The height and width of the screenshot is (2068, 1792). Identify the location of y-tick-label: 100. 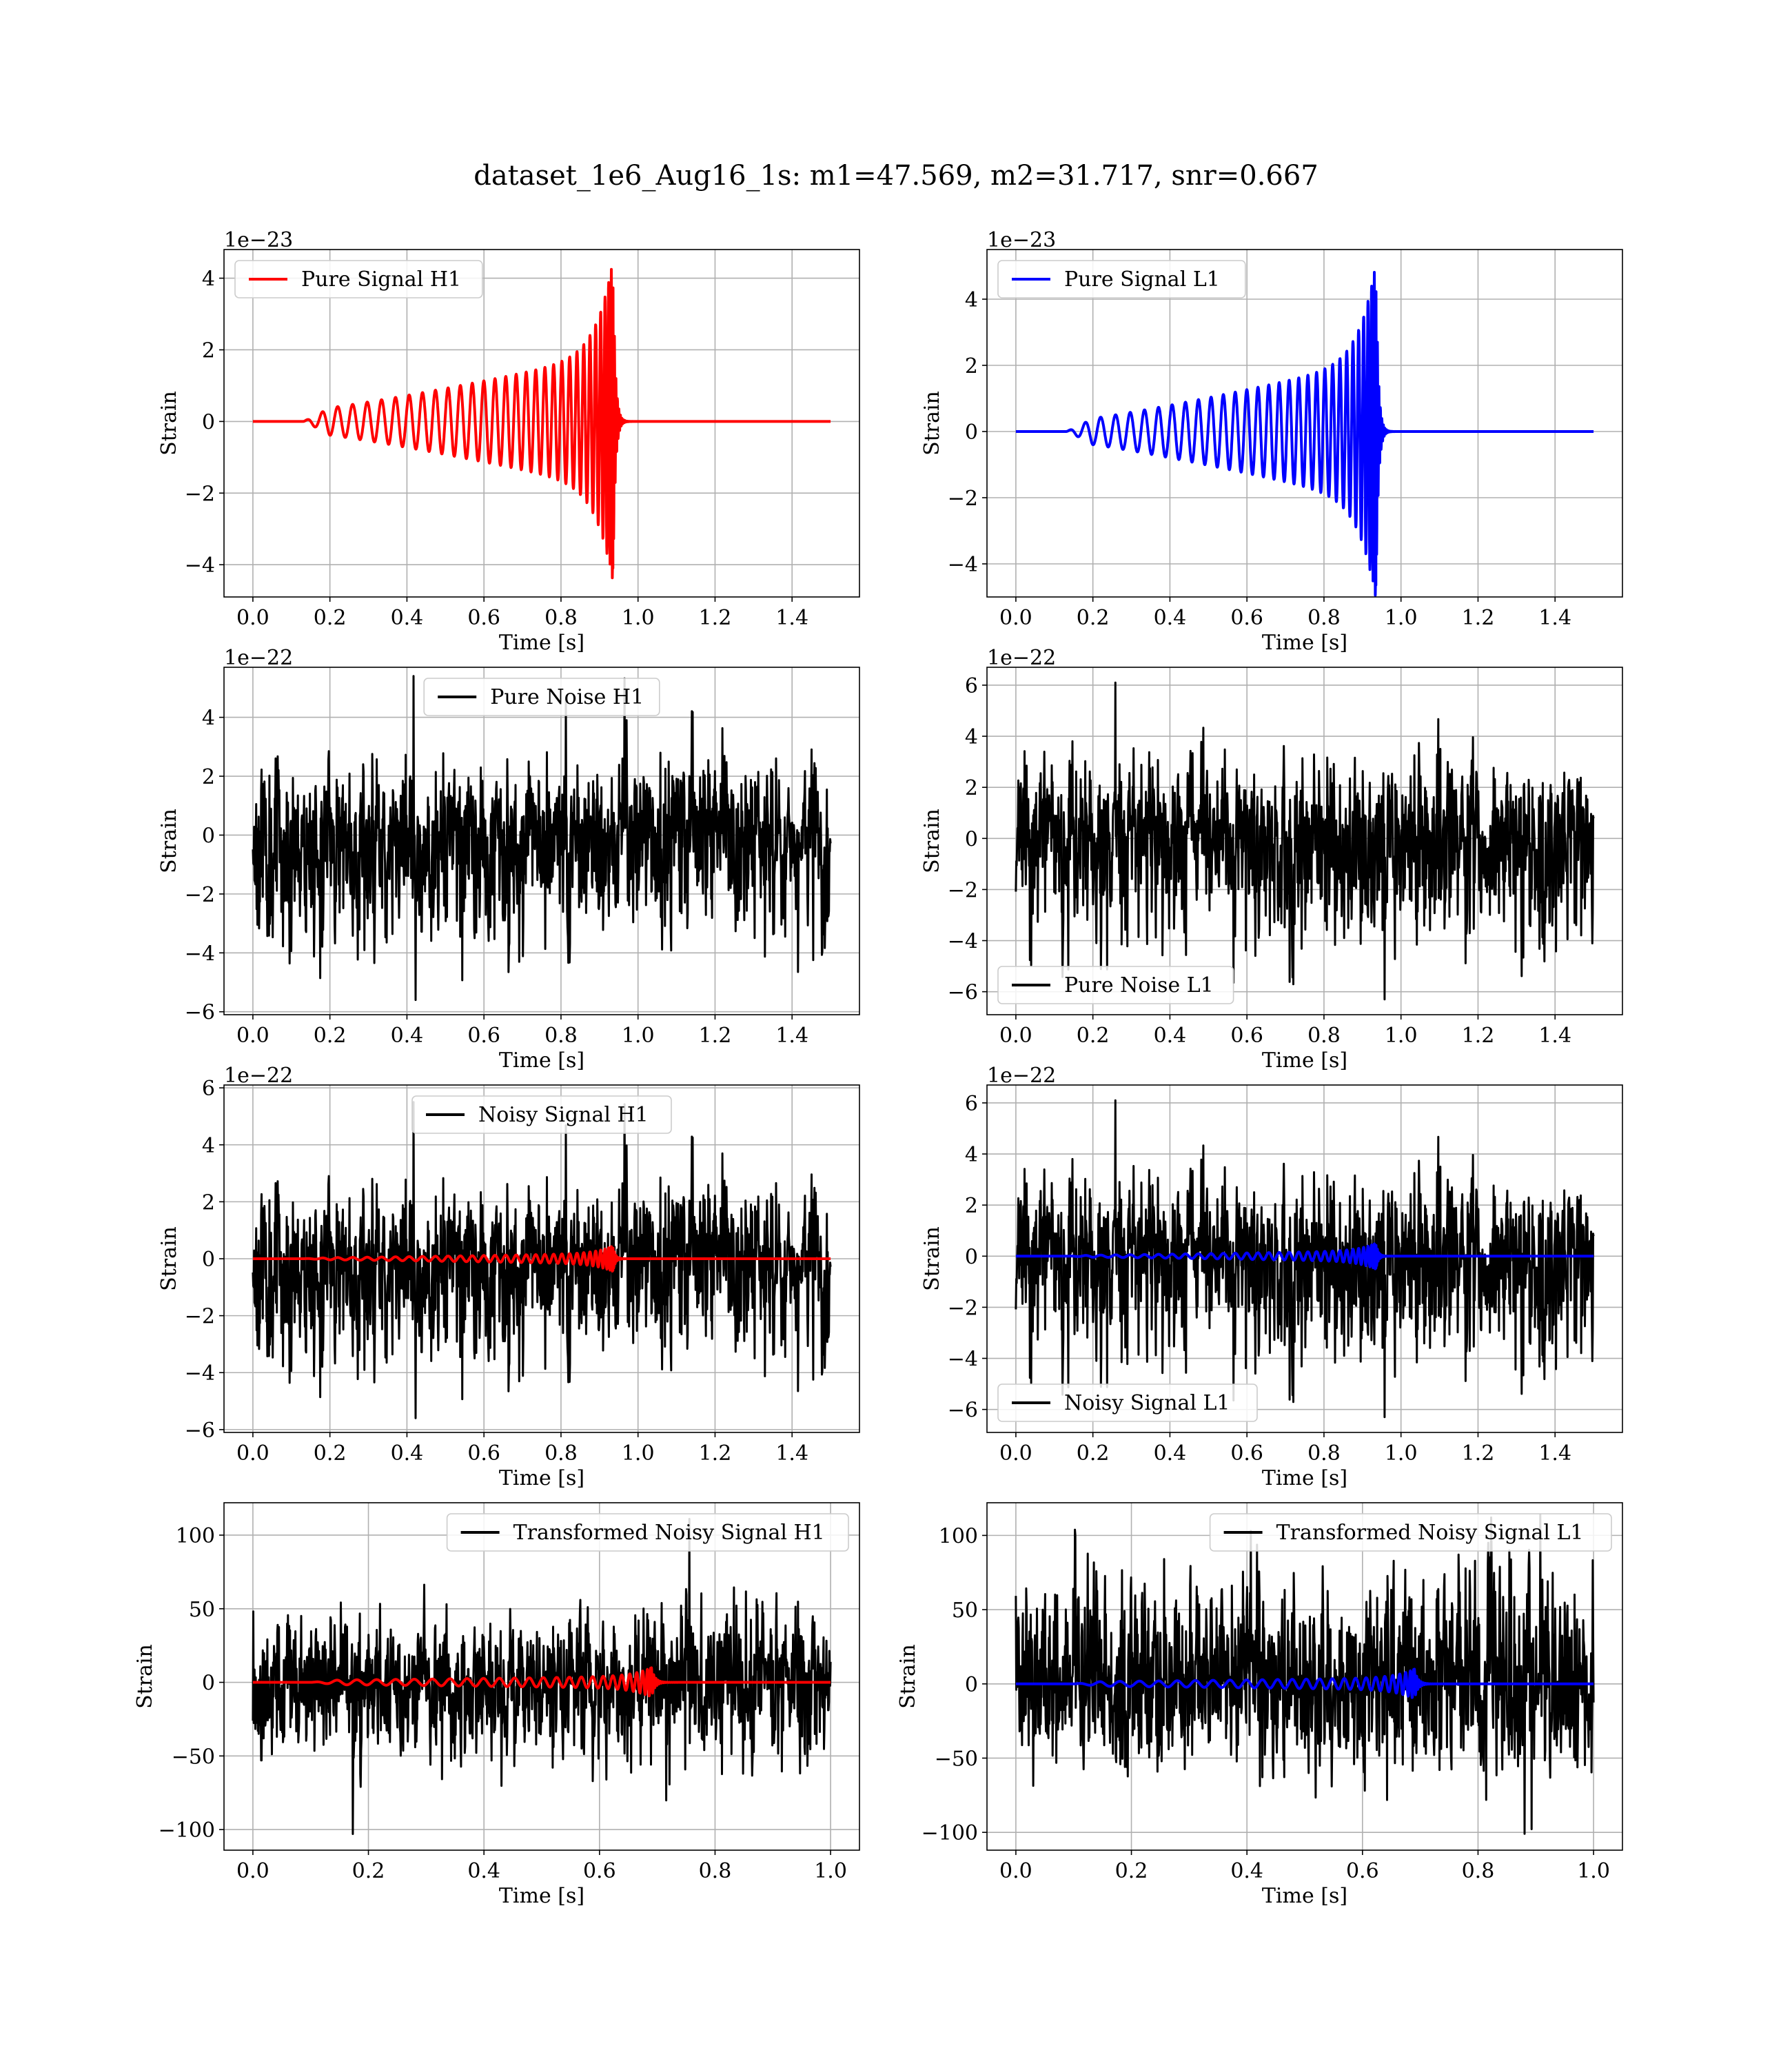
(196, 1536).